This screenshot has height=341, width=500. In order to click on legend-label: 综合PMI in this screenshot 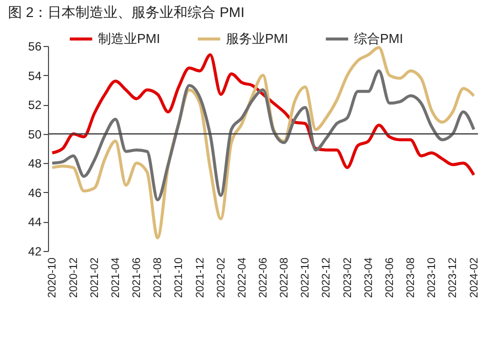, I will do `click(379, 38)`.